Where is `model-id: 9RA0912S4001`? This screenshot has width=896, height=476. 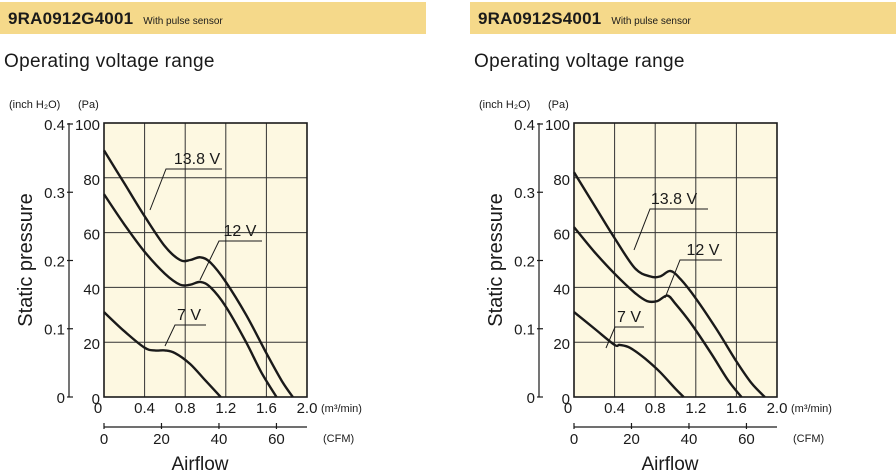 model-id: 9RA0912S4001 is located at coordinates (540, 18).